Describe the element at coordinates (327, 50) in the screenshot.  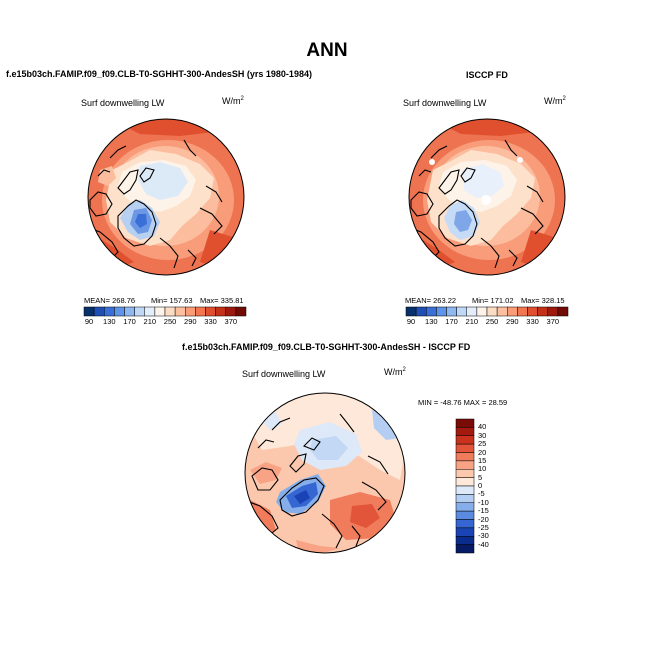
I see `page-title: ANN` at that location.